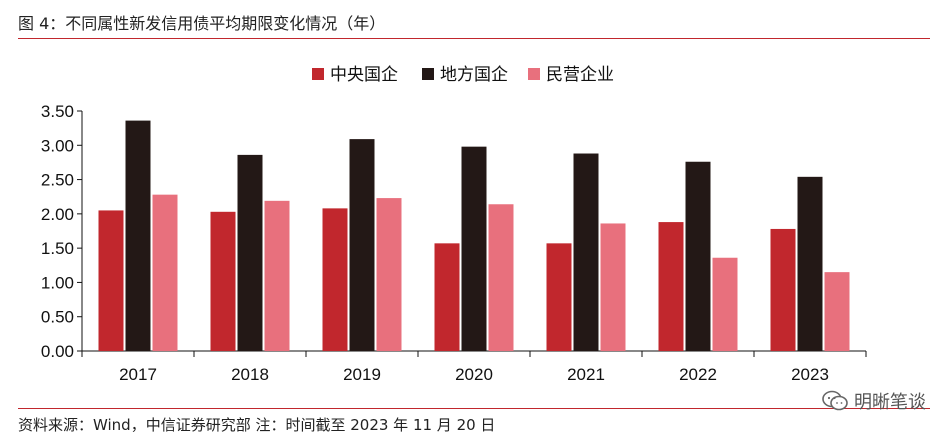  I want to click on x-tick-label: 2018, so click(250, 374).